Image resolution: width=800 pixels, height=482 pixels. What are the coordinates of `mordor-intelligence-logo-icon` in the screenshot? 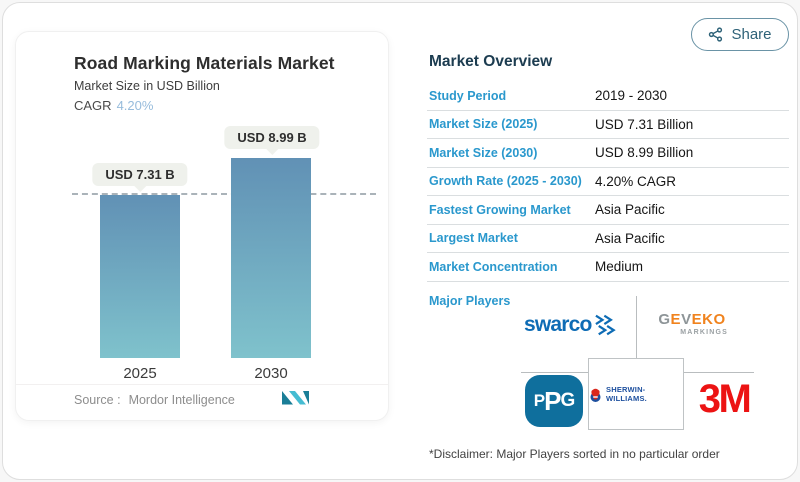 It's located at (296, 400).